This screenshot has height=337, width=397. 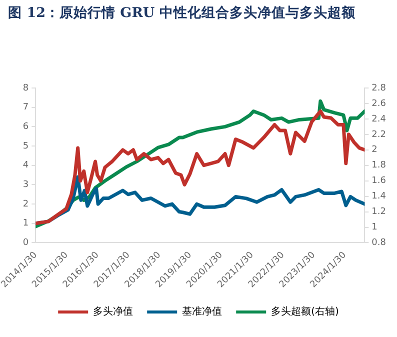 What do you see at coordinates (375, 227) in the screenshot?
I see `y2-tick-label: 1` at bounding box center [375, 227].